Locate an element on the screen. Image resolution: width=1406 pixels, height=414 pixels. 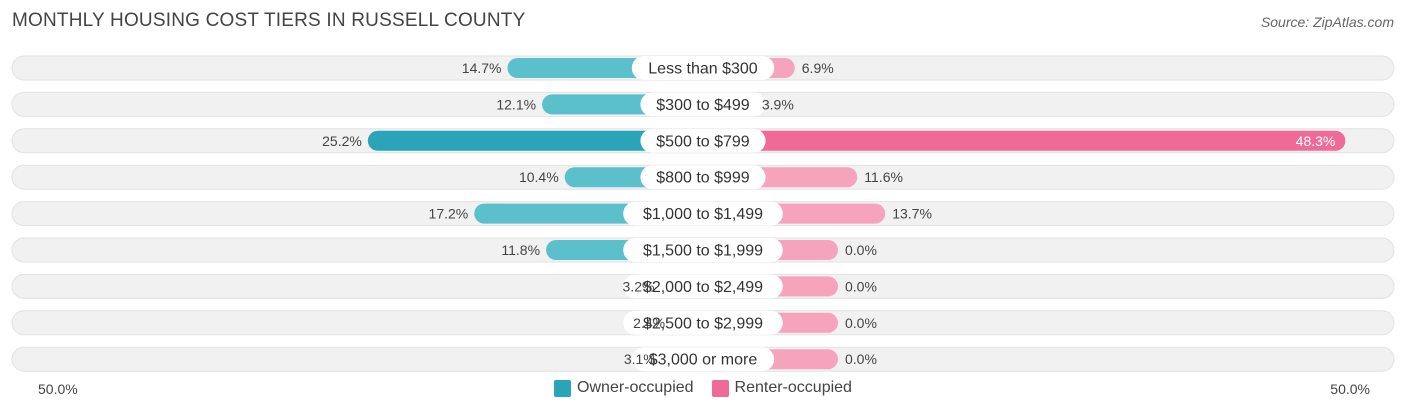
owner-value-label: 10.4% is located at coordinates (539, 177).